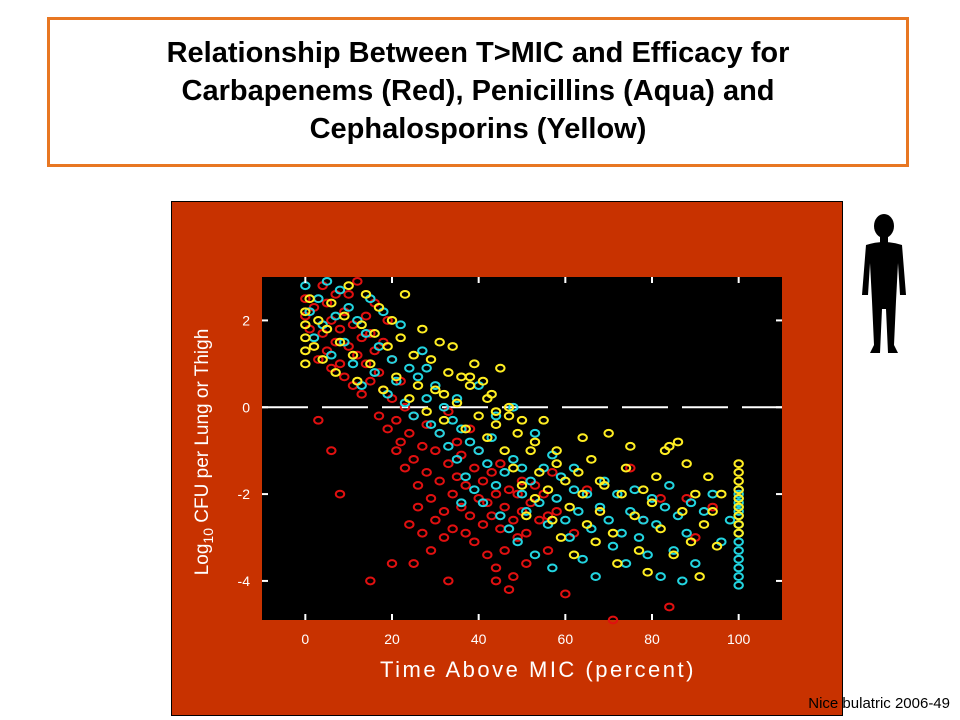  What do you see at coordinates (246, 320) in the screenshot?
I see `y-tick-label: 2` at bounding box center [246, 320].